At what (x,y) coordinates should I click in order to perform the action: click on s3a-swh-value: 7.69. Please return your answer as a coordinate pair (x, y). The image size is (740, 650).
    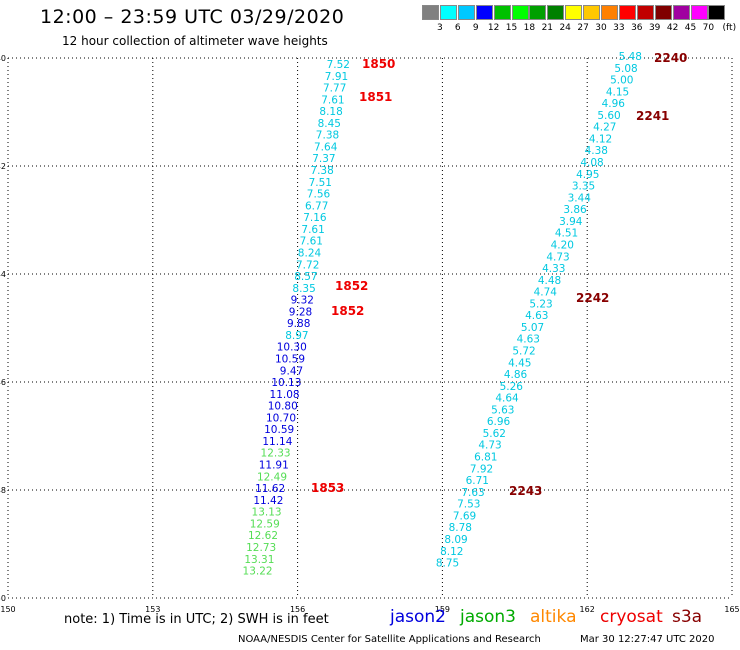
    Looking at the image, I should click on (464, 516).